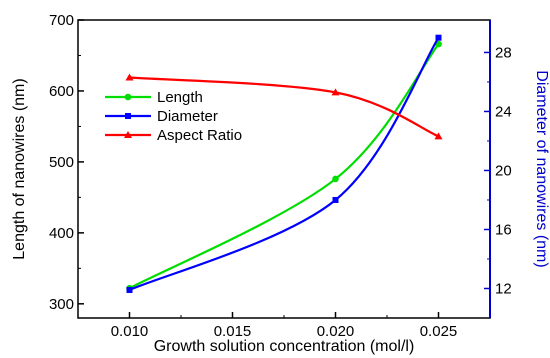 The height and width of the screenshot is (358, 550). I want to click on y-right-tick-label: 28, so click(503, 52).